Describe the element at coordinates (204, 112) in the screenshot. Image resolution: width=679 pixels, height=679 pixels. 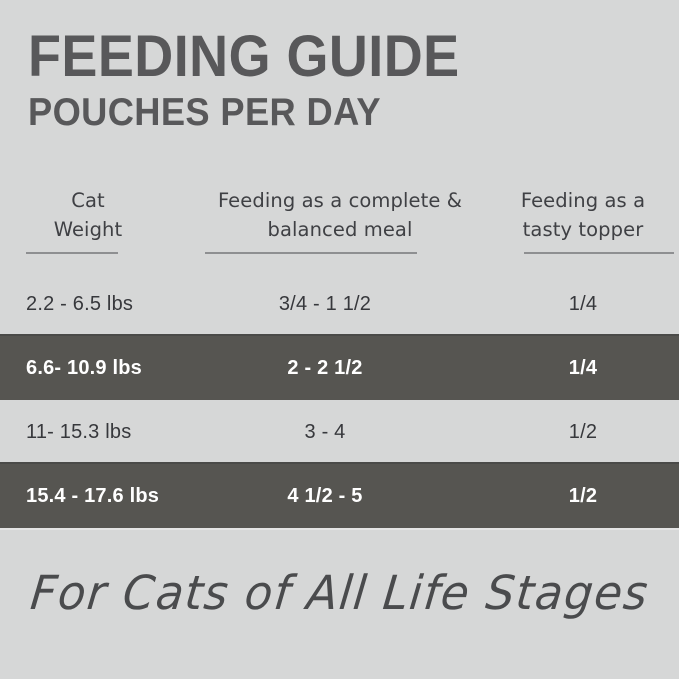
I see `page-subtitle: POUCHES PER DAY` at that location.